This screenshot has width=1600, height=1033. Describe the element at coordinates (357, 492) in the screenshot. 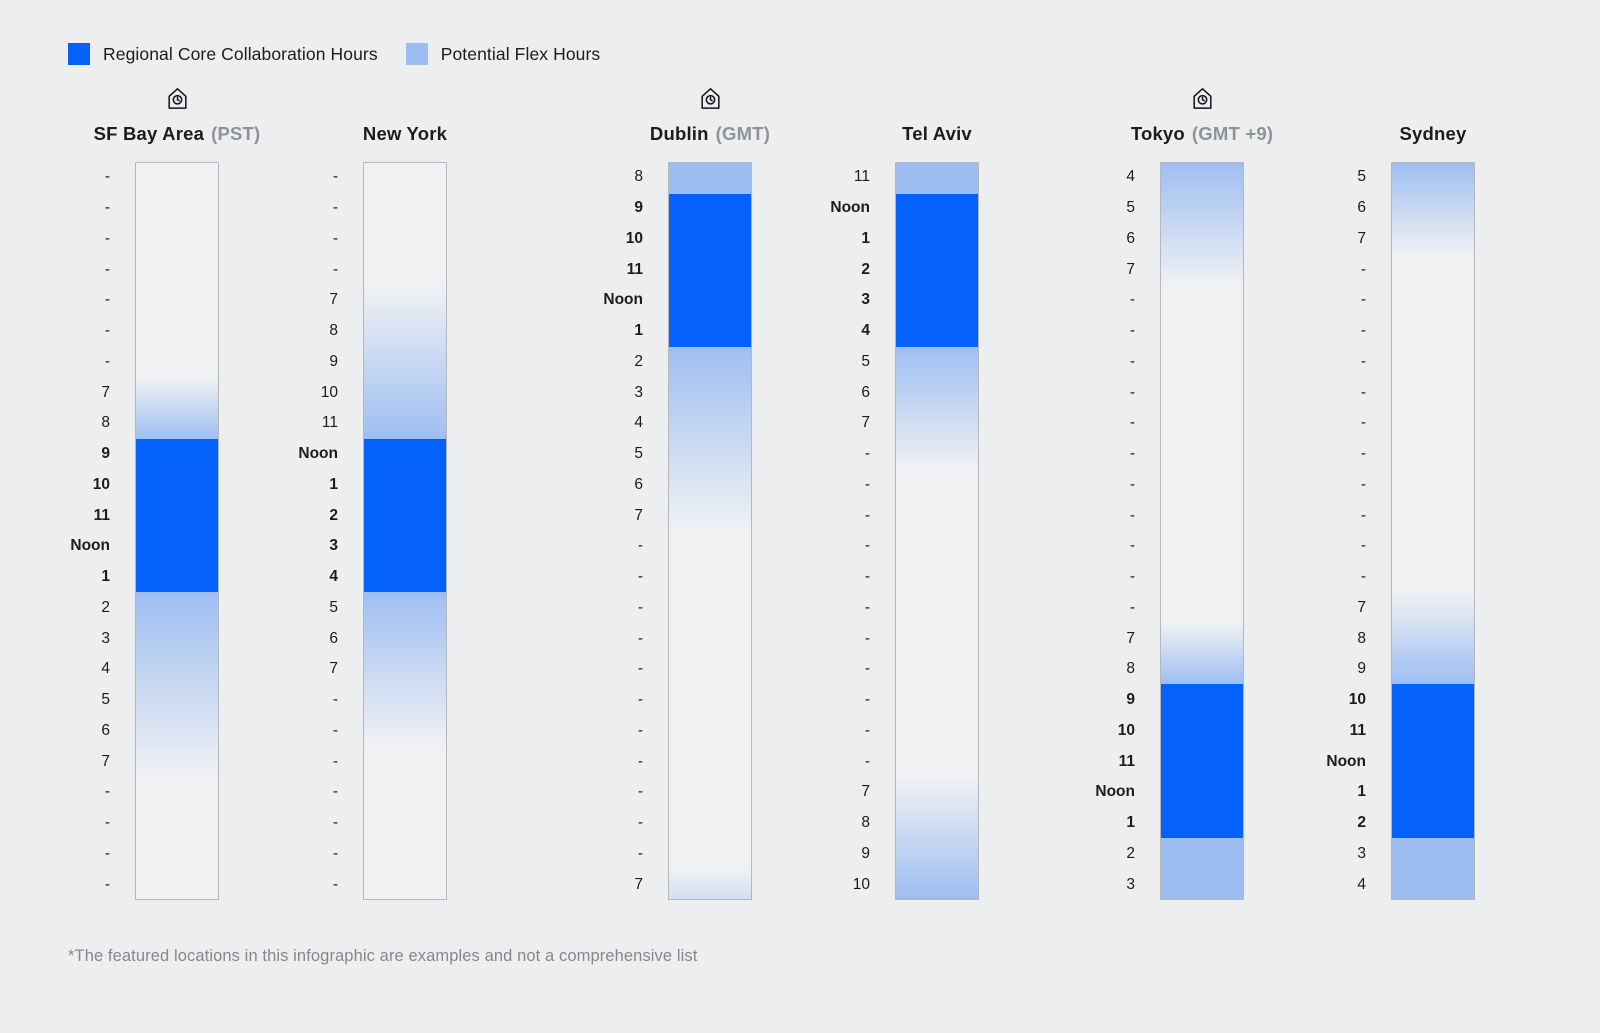

I see `column-new-york: New York - - - - 7 8 9 10 11 Noon 1 2 3 4 5 6 7 - - - - - - -` at that location.